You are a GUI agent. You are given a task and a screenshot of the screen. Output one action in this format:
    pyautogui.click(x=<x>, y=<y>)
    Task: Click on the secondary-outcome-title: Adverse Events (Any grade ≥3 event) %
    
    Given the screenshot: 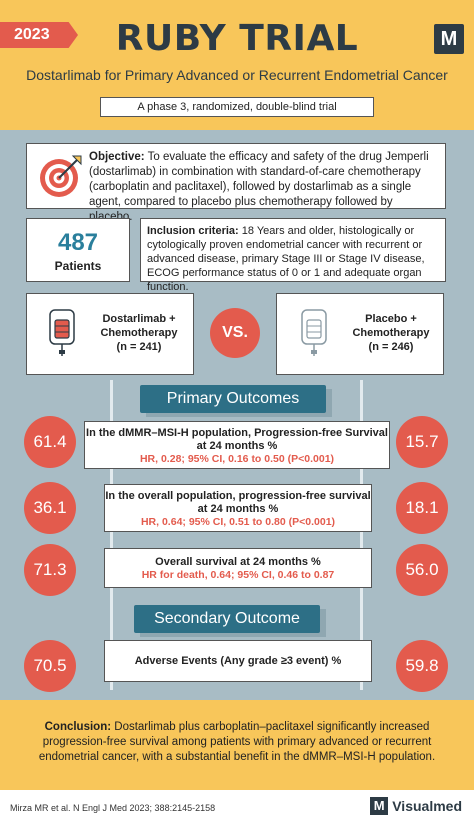 What is the action you would take?
    pyautogui.click(x=238, y=661)
    